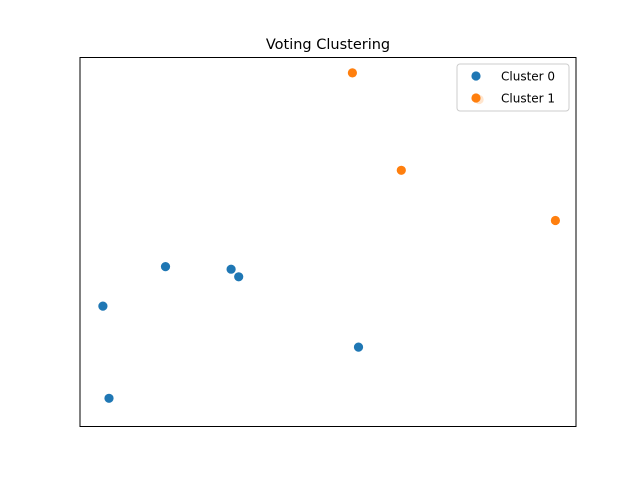 The image size is (640, 479). Describe the element at coordinates (528, 99) in the screenshot. I see `legend-label-1: Cluster 1` at that location.